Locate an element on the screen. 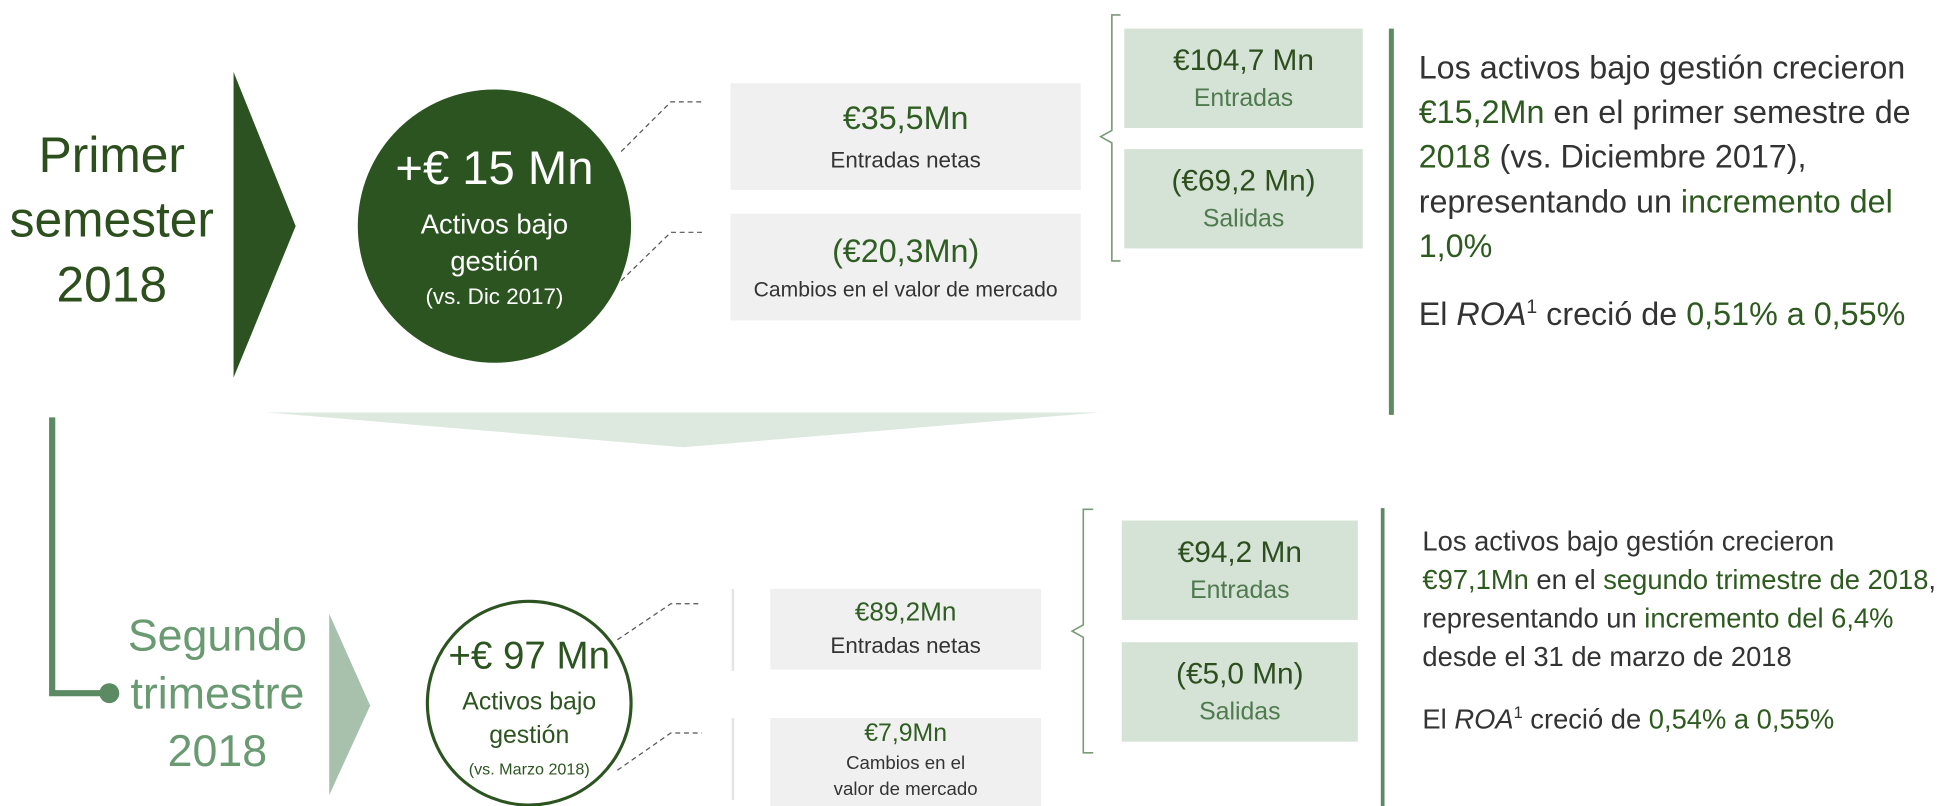 The width and height of the screenshot is (1948, 806). component-label: Cambios en el is located at coordinates (905, 762).